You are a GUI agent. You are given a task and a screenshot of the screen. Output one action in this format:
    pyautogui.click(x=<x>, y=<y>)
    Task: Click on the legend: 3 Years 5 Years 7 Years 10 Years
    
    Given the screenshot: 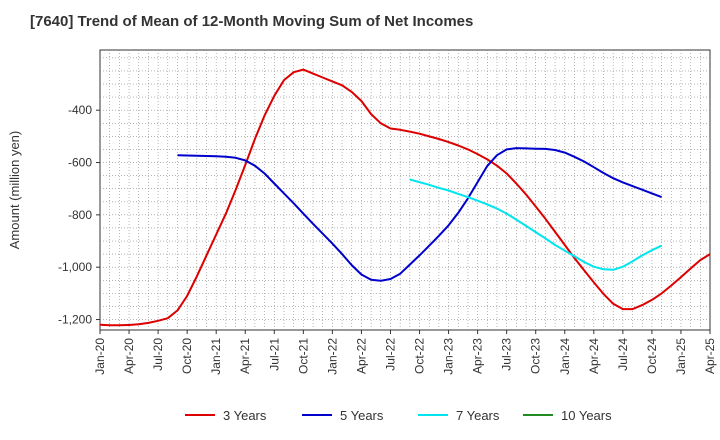 What is the action you would take?
    pyautogui.click(x=398, y=415)
    